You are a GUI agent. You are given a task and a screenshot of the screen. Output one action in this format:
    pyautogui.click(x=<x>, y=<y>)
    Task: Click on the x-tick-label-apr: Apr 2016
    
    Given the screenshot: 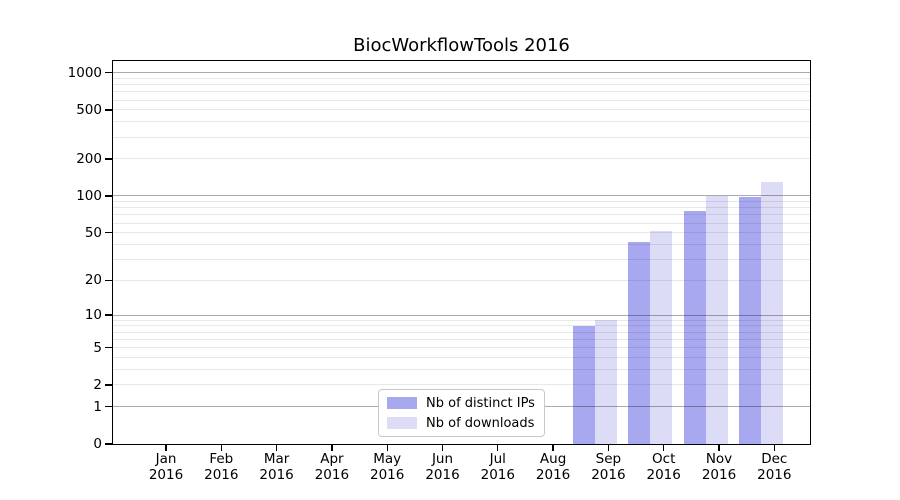 What is the action you would take?
    pyautogui.click(x=332, y=467)
    